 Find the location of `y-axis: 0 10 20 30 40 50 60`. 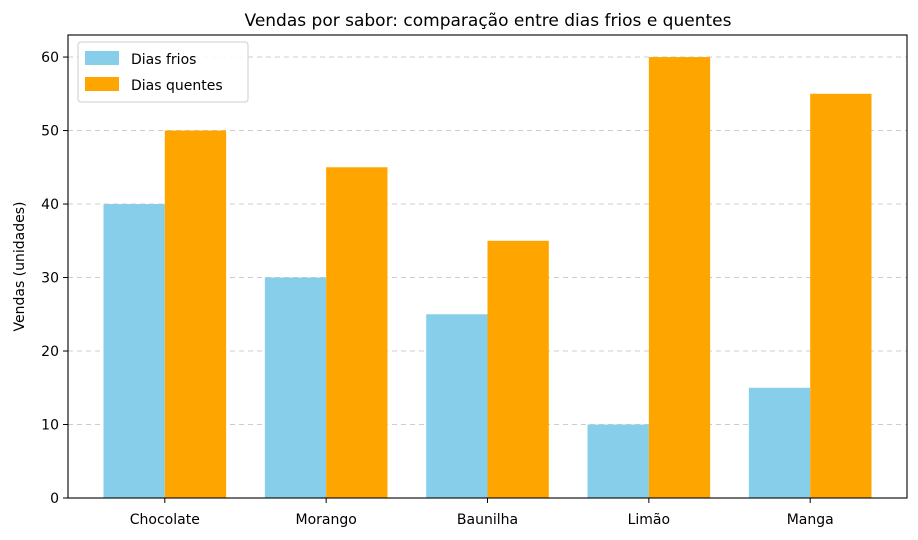

y-axis: 0 10 20 30 40 50 60 is located at coordinates (54, 278).